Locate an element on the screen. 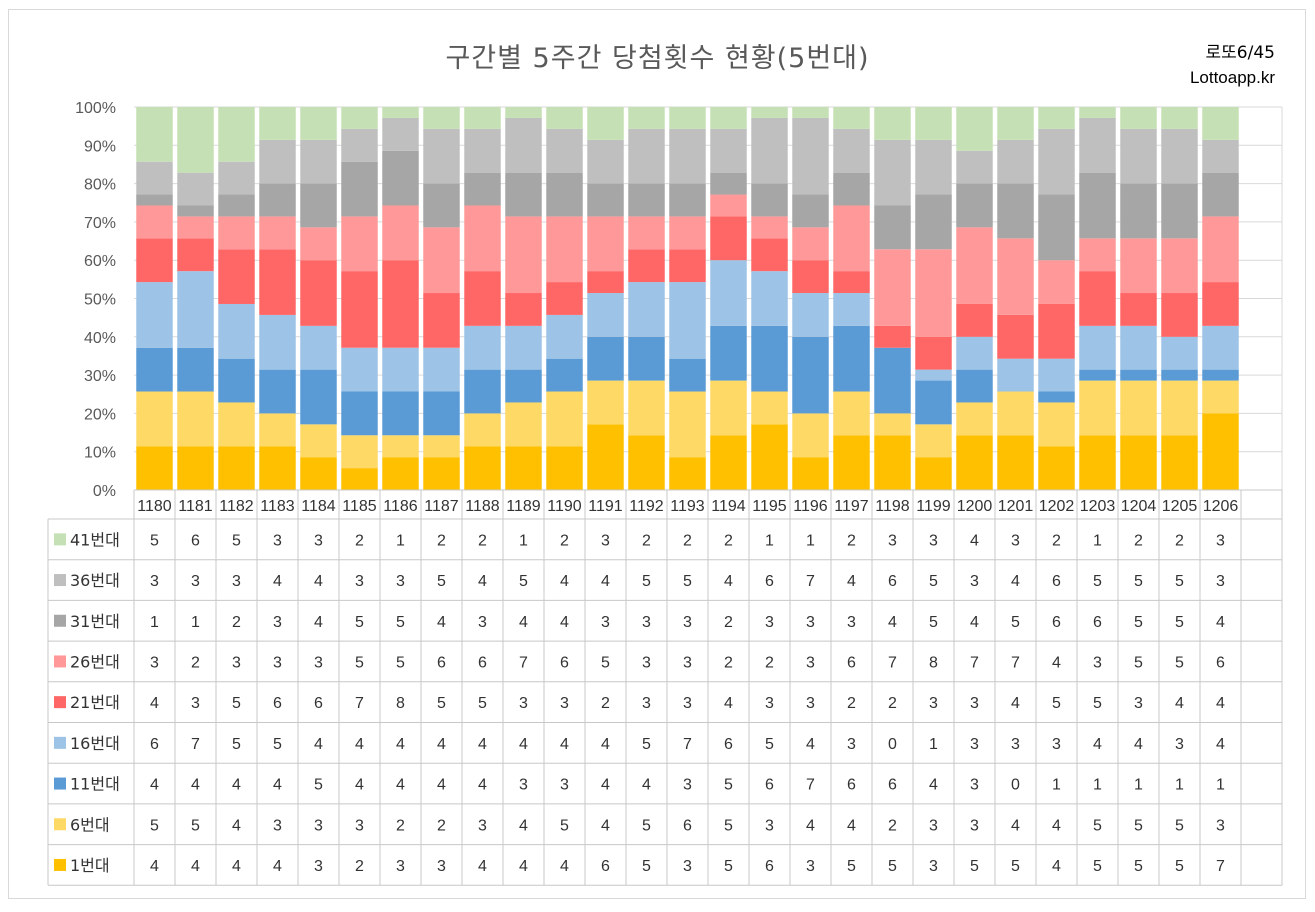 The width and height of the screenshot is (1315, 912). category-label: 1191 is located at coordinates (605, 506).